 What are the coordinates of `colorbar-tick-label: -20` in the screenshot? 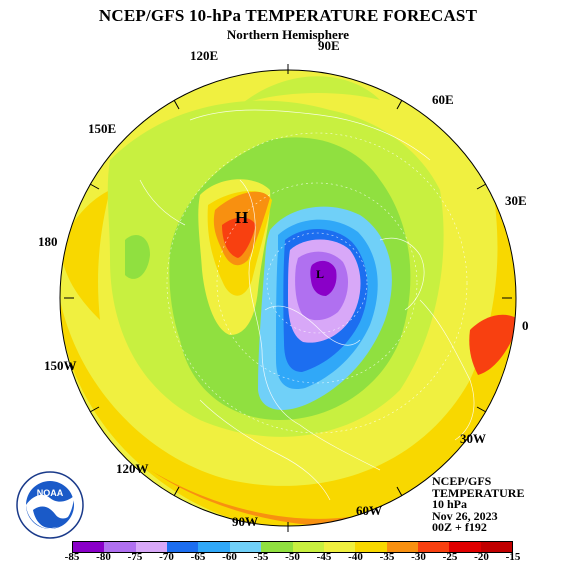 It's located at (481, 557).